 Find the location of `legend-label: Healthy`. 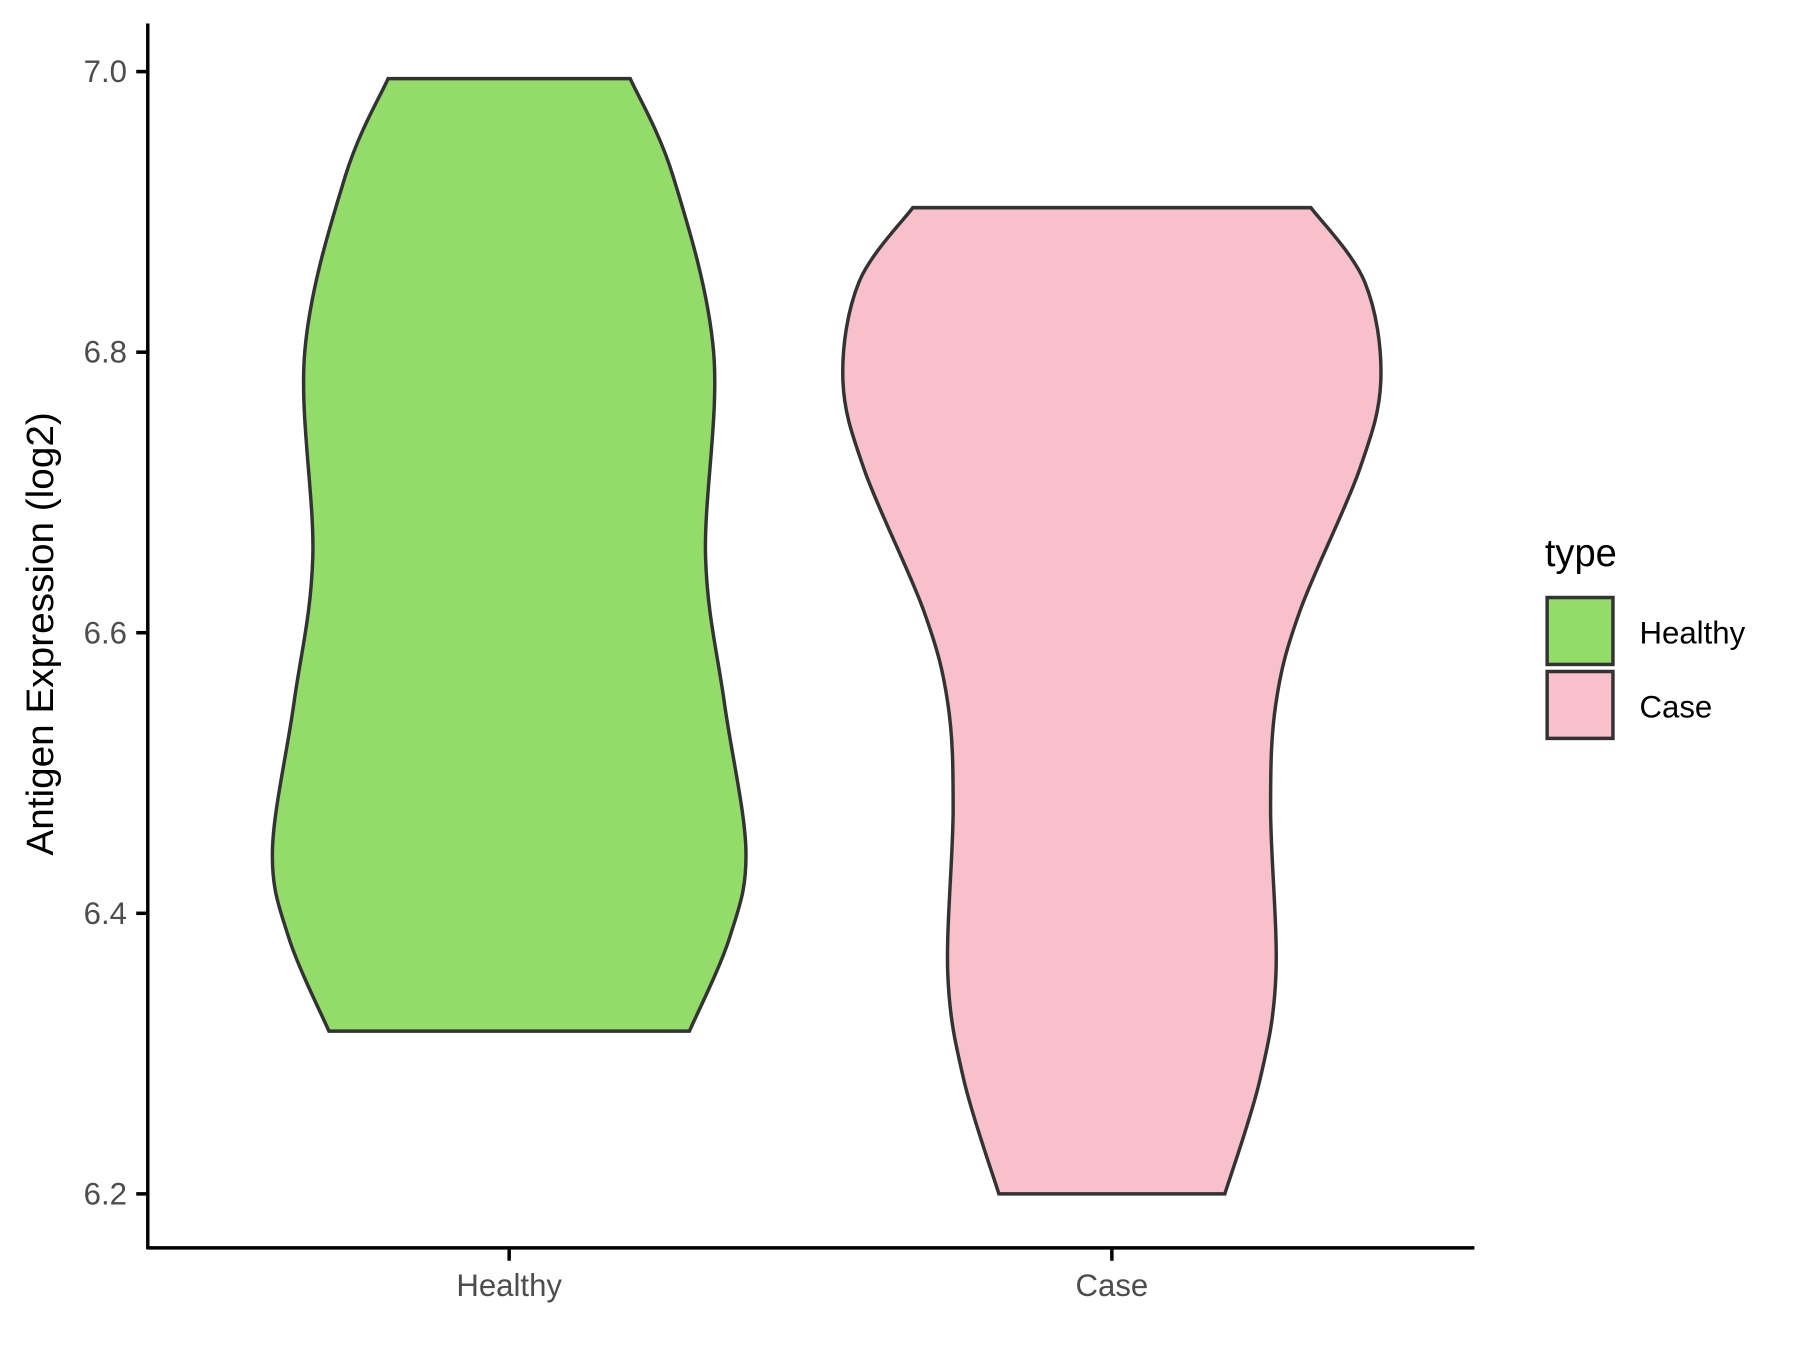

legend-label: Healthy is located at coordinates (1693, 632).